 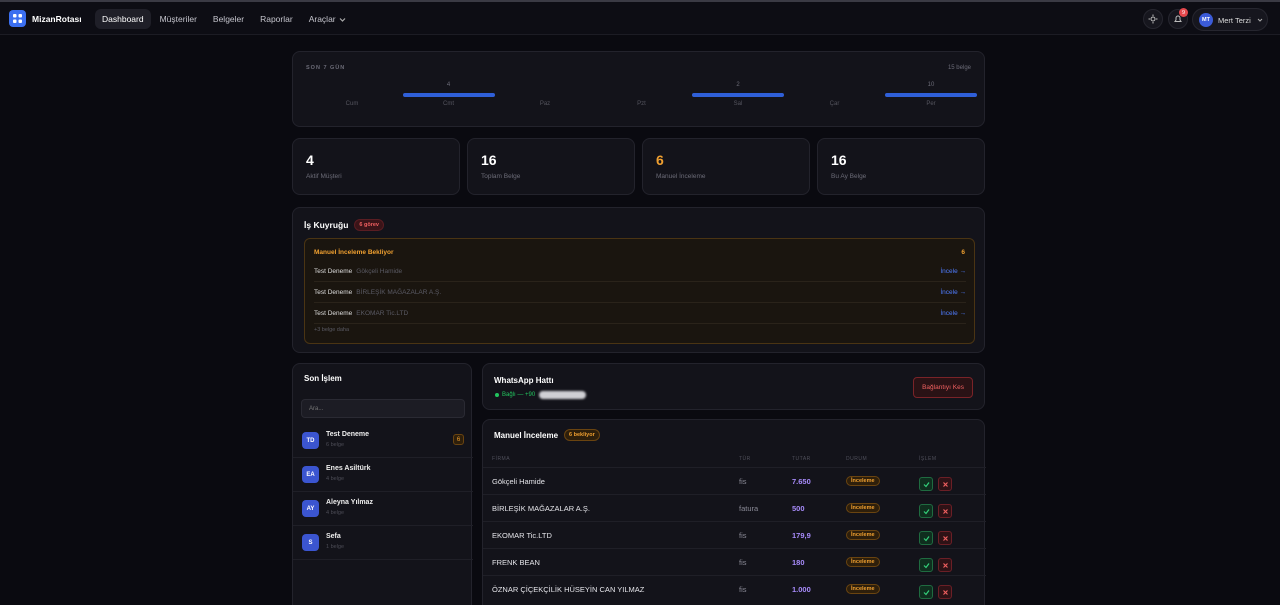 What do you see at coordinates (738, 85) in the screenshot?
I see `day-count: 2` at bounding box center [738, 85].